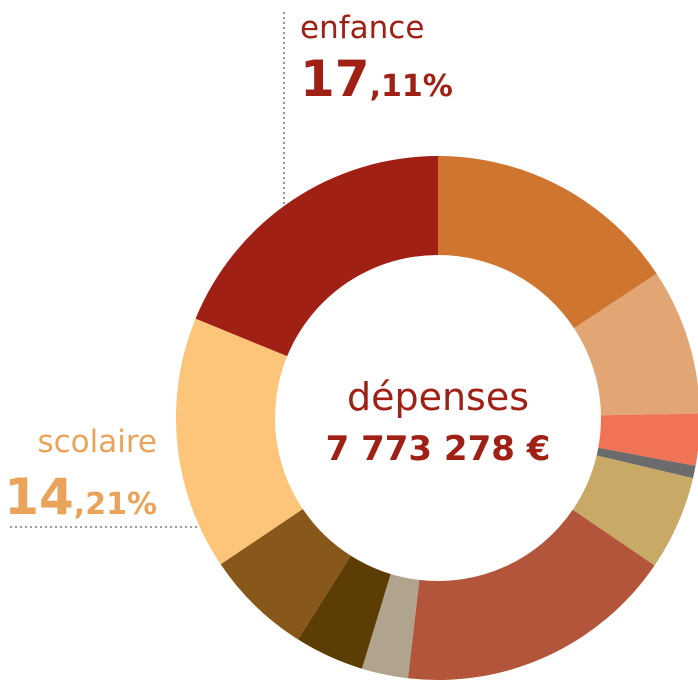 Image resolution: width=698 pixels, height=682 pixels. Describe the element at coordinates (80, 497) in the screenshot. I see `value-label: 14,21%` at that location.